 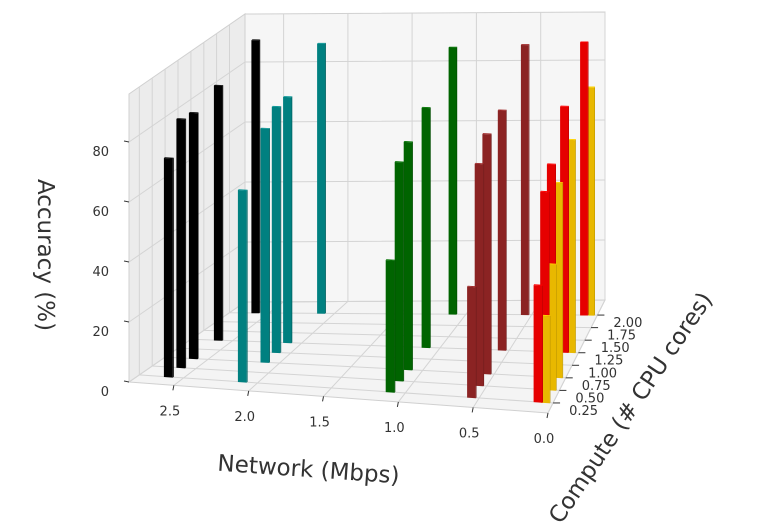 What do you see at coordinates (544, 439) in the screenshot?
I see `x-tick-label: 0.0` at bounding box center [544, 439].